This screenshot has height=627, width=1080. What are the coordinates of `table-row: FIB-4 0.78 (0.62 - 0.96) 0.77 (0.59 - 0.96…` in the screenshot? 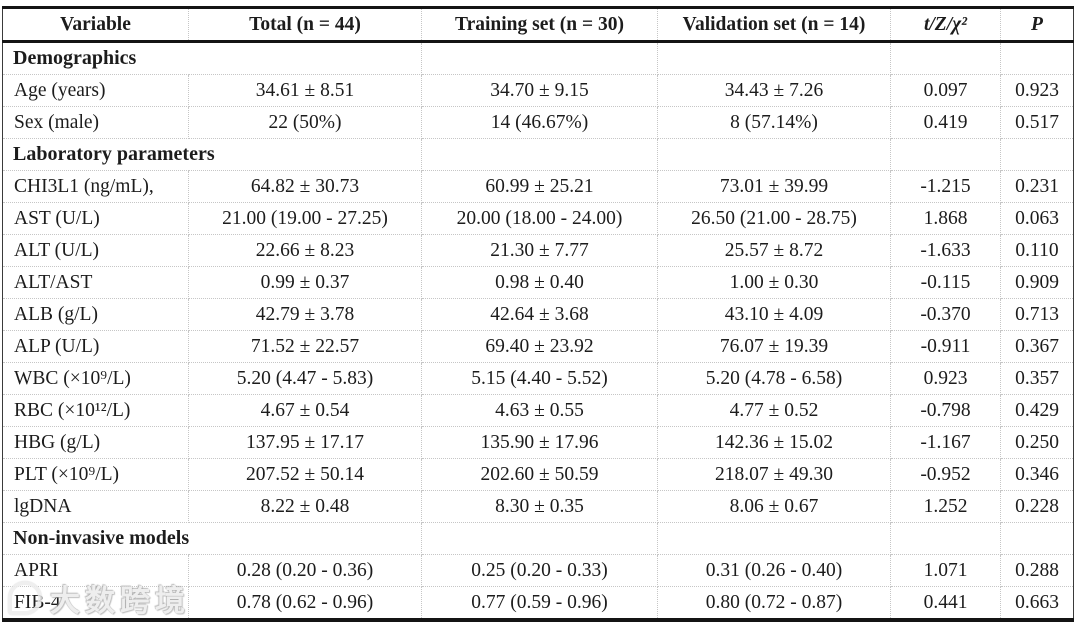 It's located at (538, 603).